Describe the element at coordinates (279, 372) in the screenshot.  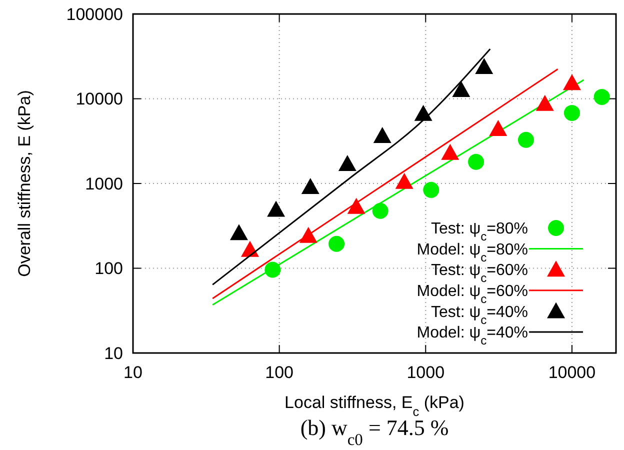
I see `x-tick-label: 100` at that location.